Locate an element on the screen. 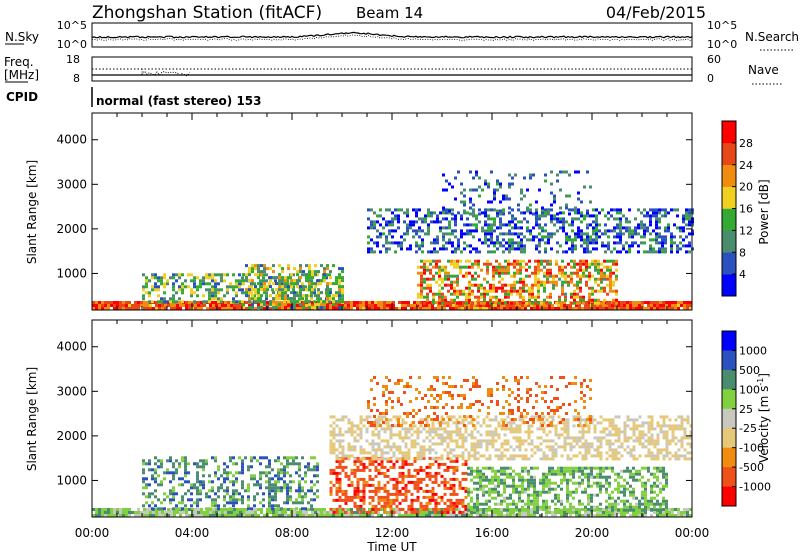 The height and width of the screenshot is (554, 800). freq-left-tick-bottom: 8 is located at coordinates (76, 78).